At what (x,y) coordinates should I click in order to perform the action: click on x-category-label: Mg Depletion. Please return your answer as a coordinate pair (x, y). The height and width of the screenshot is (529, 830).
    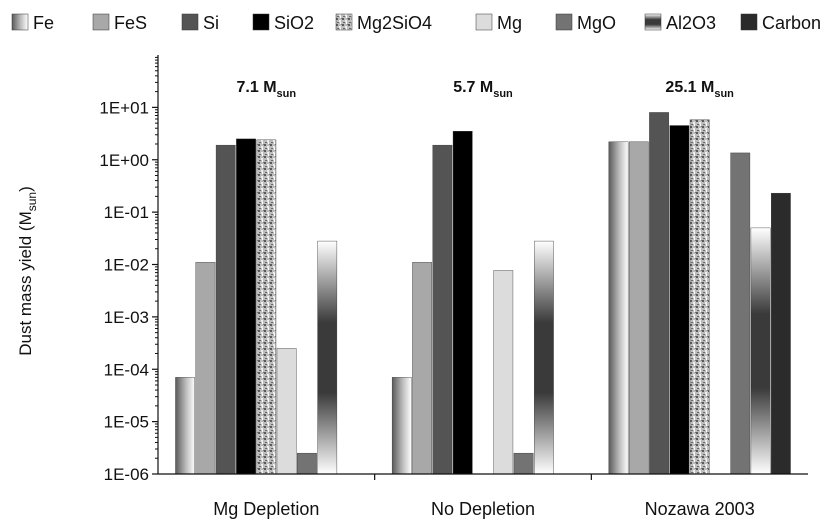
    Looking at the image, I should click on (266, 509).